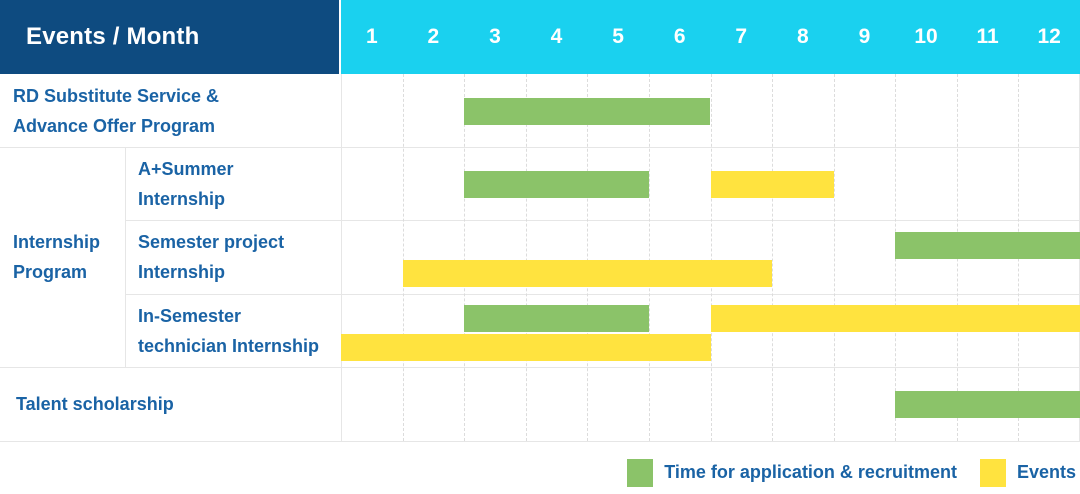 This screenshot has height=494, width=1080. I want to click on month-header-4: 4, so click(556, 36).